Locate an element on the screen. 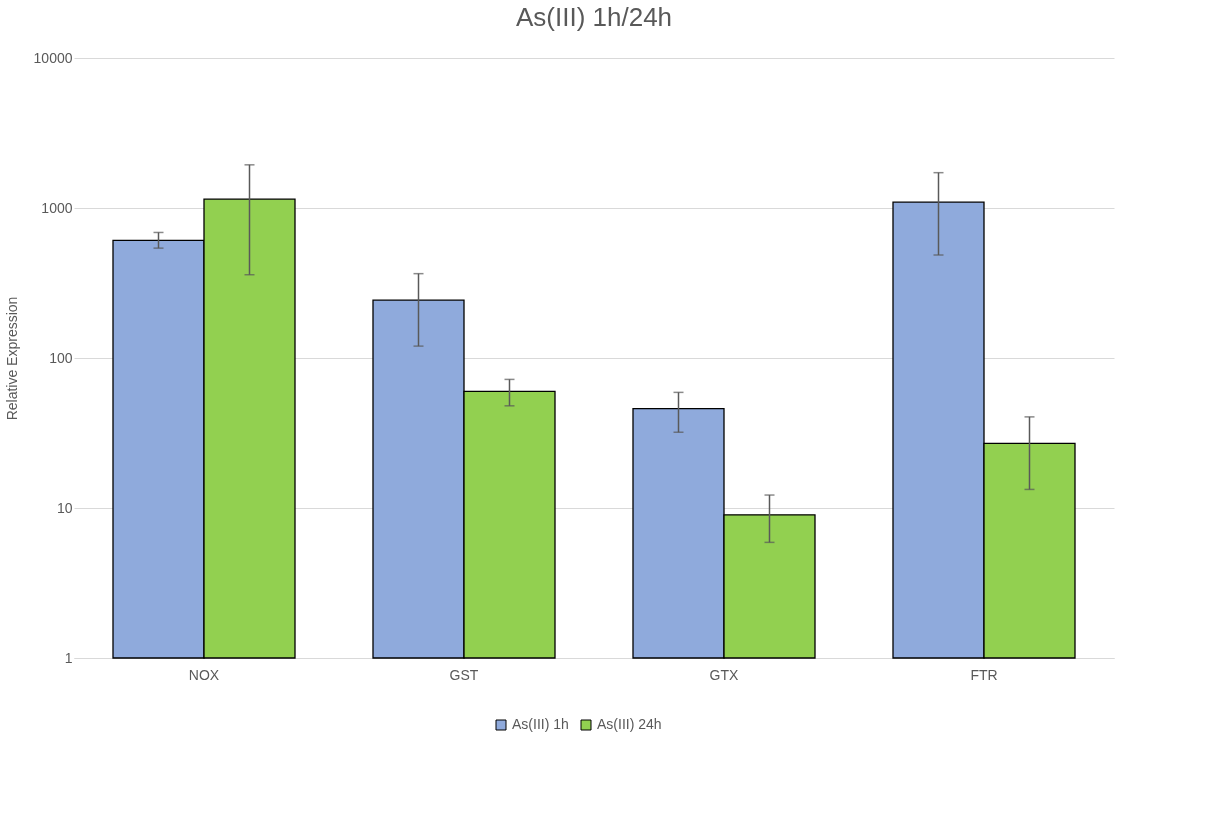  y-tick-label: 10 is located at coordinates (64, 507).